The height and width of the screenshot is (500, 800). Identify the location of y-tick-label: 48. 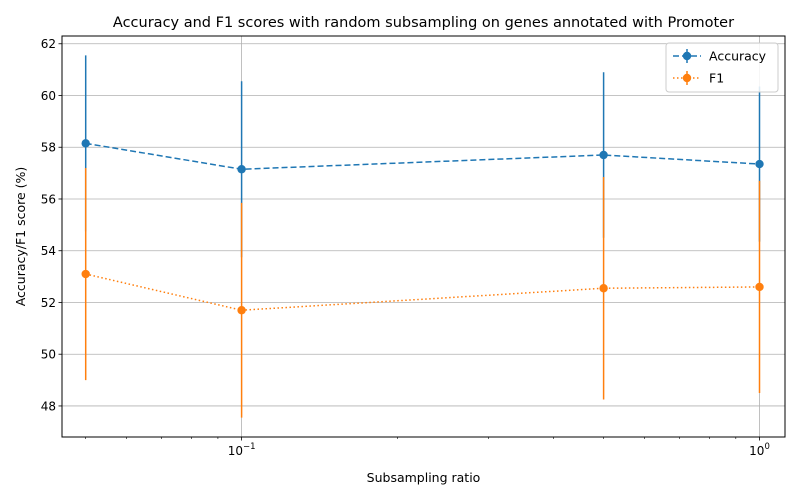
(48, 406).